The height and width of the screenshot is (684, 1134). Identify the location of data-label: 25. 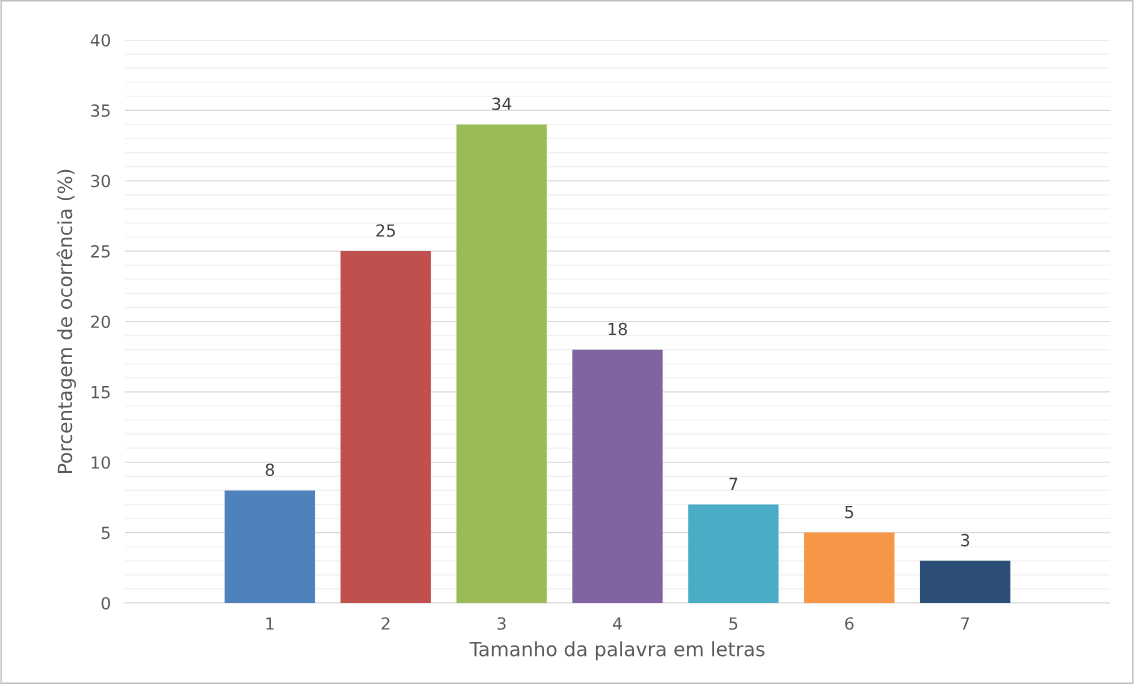
(385, 230).